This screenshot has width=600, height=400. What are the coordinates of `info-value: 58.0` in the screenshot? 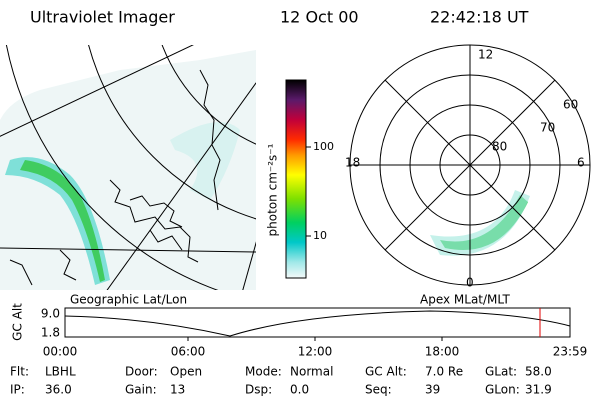 It's located at (538, 372).